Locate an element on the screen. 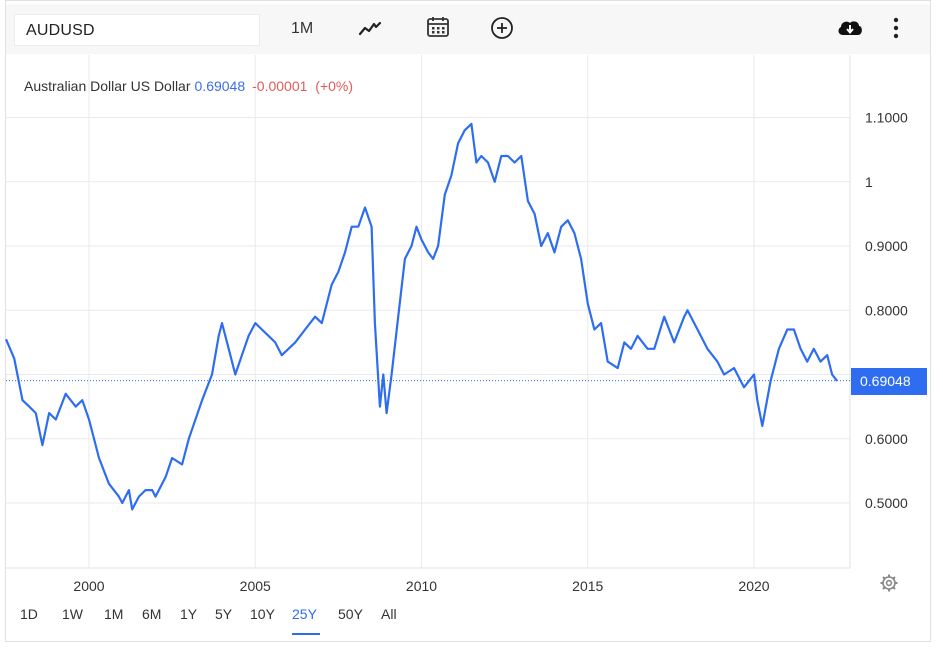  x-tick-label: 2010 is located at coordinates (421, 586).